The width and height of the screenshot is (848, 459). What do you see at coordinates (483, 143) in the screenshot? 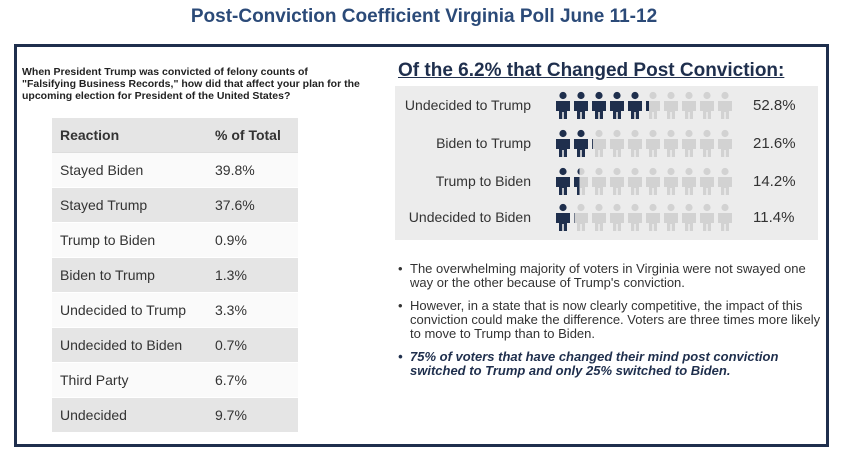
I see `pictograph-label: Biden to Trump` at bounding box center [483, 143].